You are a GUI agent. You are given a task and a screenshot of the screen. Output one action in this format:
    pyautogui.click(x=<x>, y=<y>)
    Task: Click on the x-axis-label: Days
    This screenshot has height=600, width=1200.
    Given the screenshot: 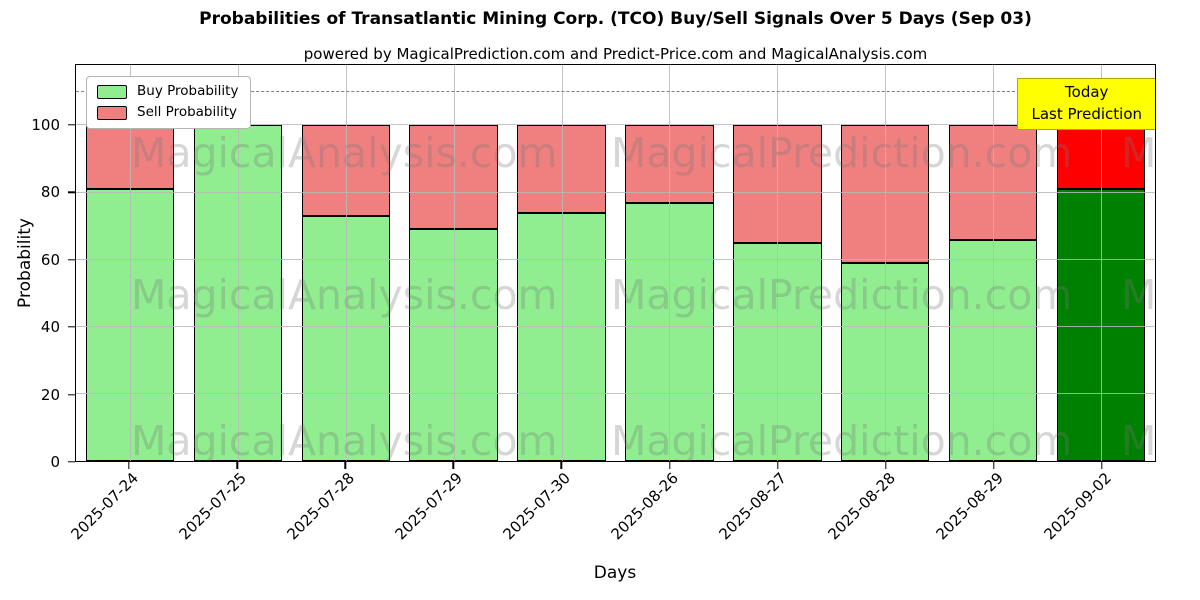 What is the action you would take?
    pyautogui.click(x=615, y=573)
    